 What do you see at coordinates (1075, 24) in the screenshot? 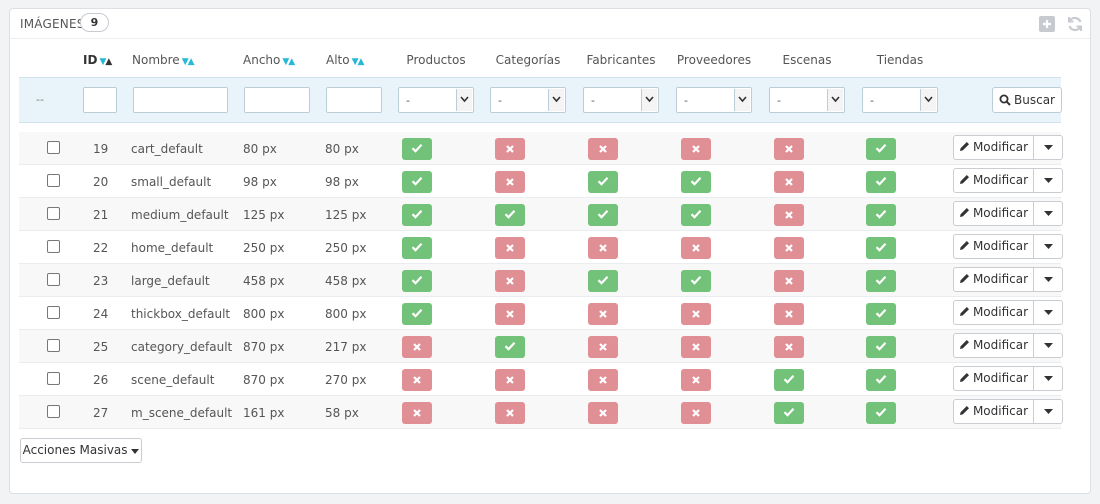
I see `refresh-icon` at bounding box center [1075, 24].